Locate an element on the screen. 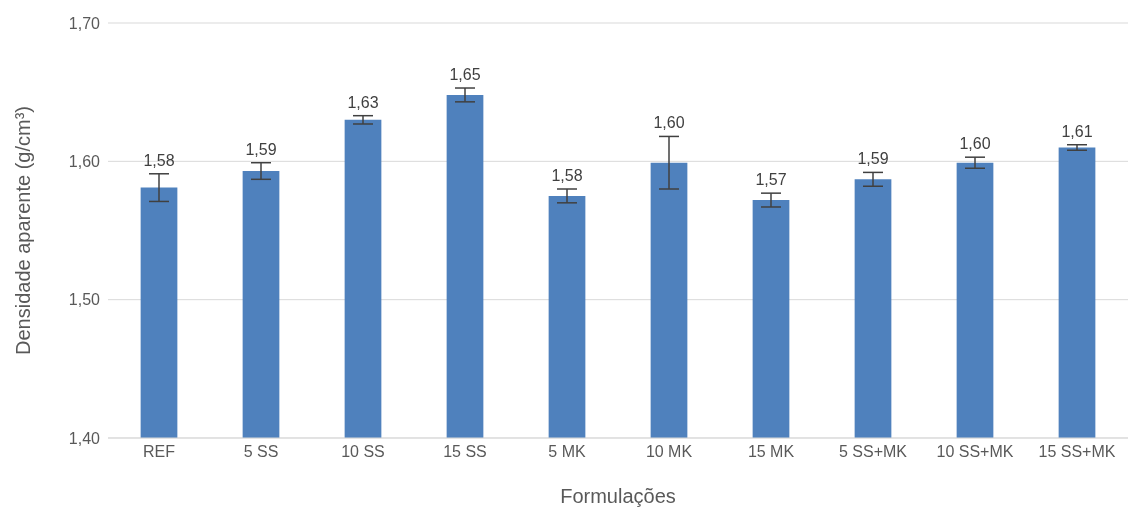 The width and height of the screenshot is (1143, 517). y-tick-label: 1,60 is located at coordinates (84, 162).